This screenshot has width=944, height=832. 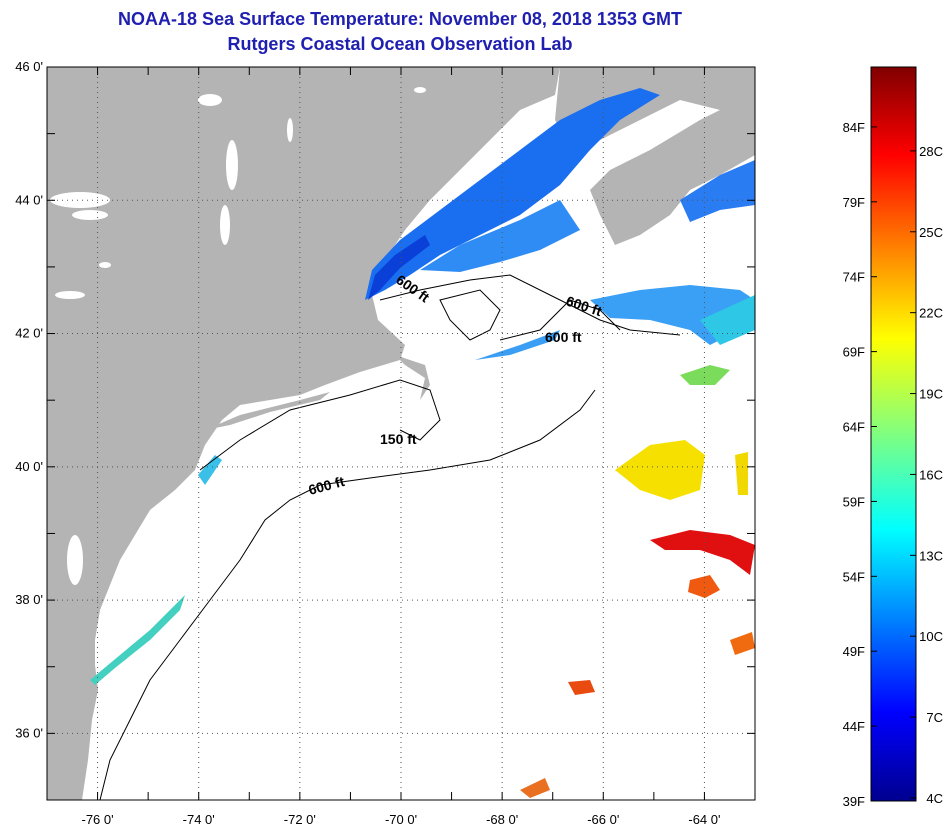 I want to click on colorbar-c-label: 13C, so click(x=931, y=555).